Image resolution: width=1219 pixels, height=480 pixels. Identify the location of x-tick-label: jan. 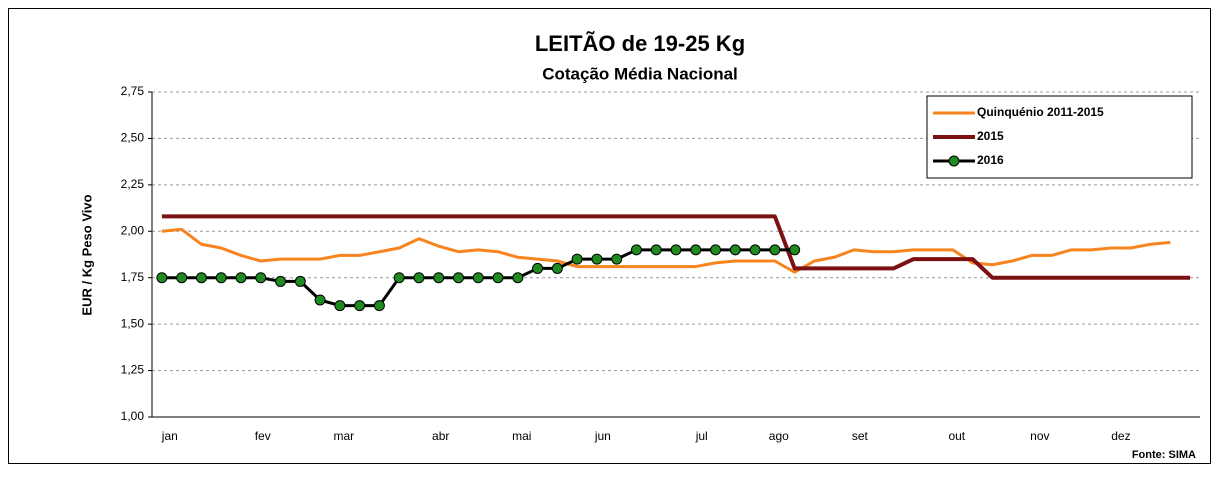
(169, 436).